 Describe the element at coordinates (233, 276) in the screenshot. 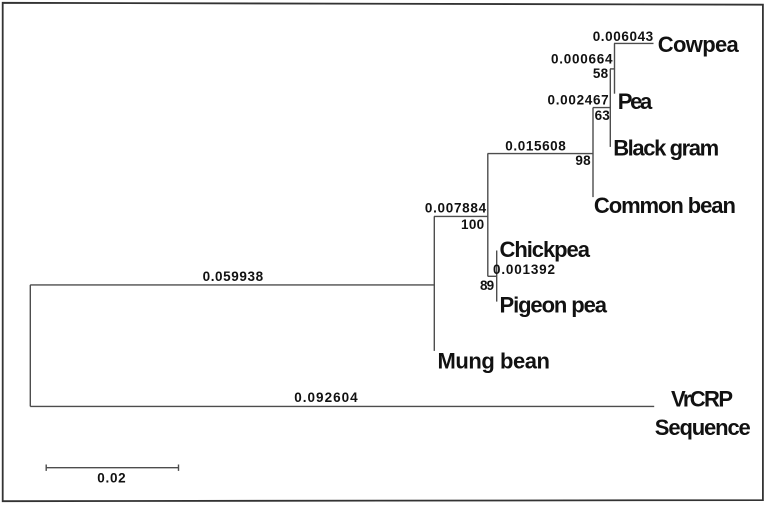

I see `svg-text: 0.059938` at that location.